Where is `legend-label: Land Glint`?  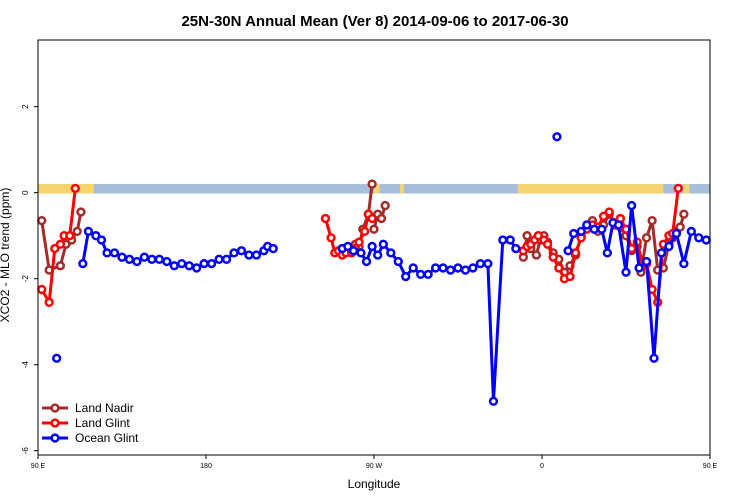 legend-label: Land Glint is located at coordinates (102, 423).